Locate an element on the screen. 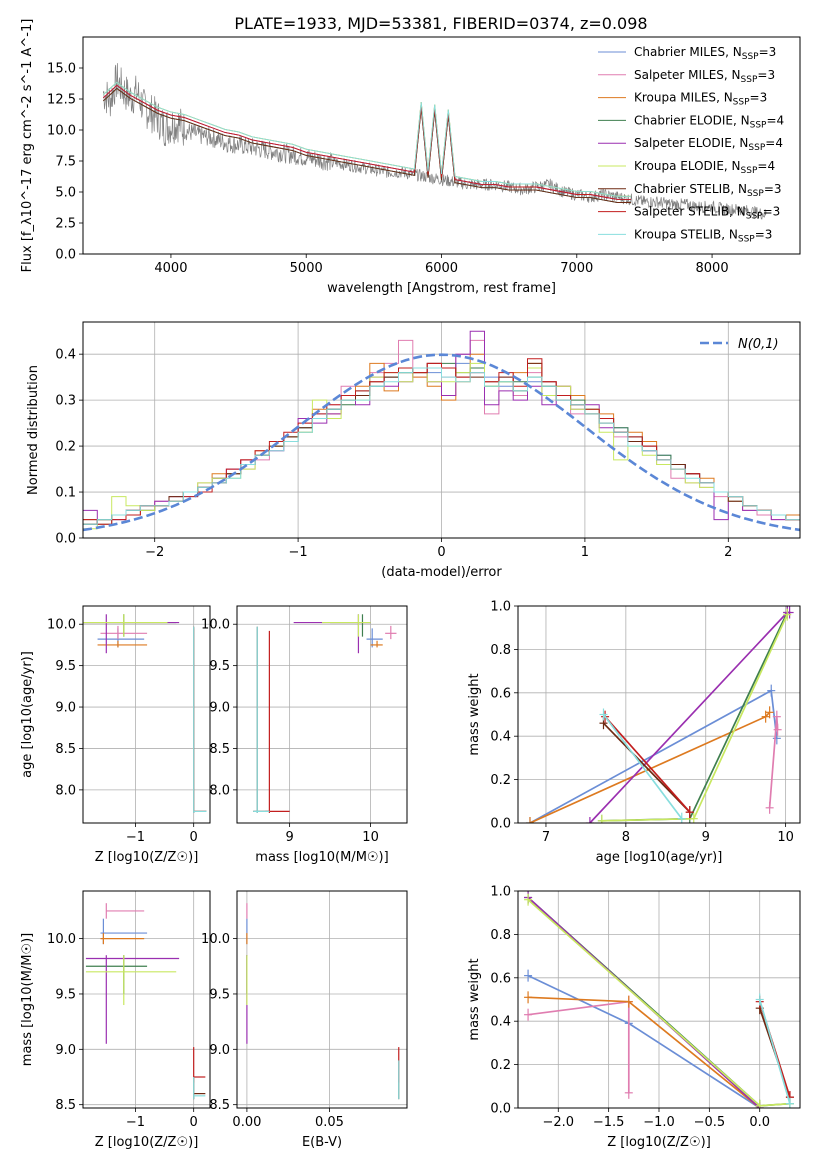  mass-vs-ebv-plot-area is located at coordinates (323, 1001).